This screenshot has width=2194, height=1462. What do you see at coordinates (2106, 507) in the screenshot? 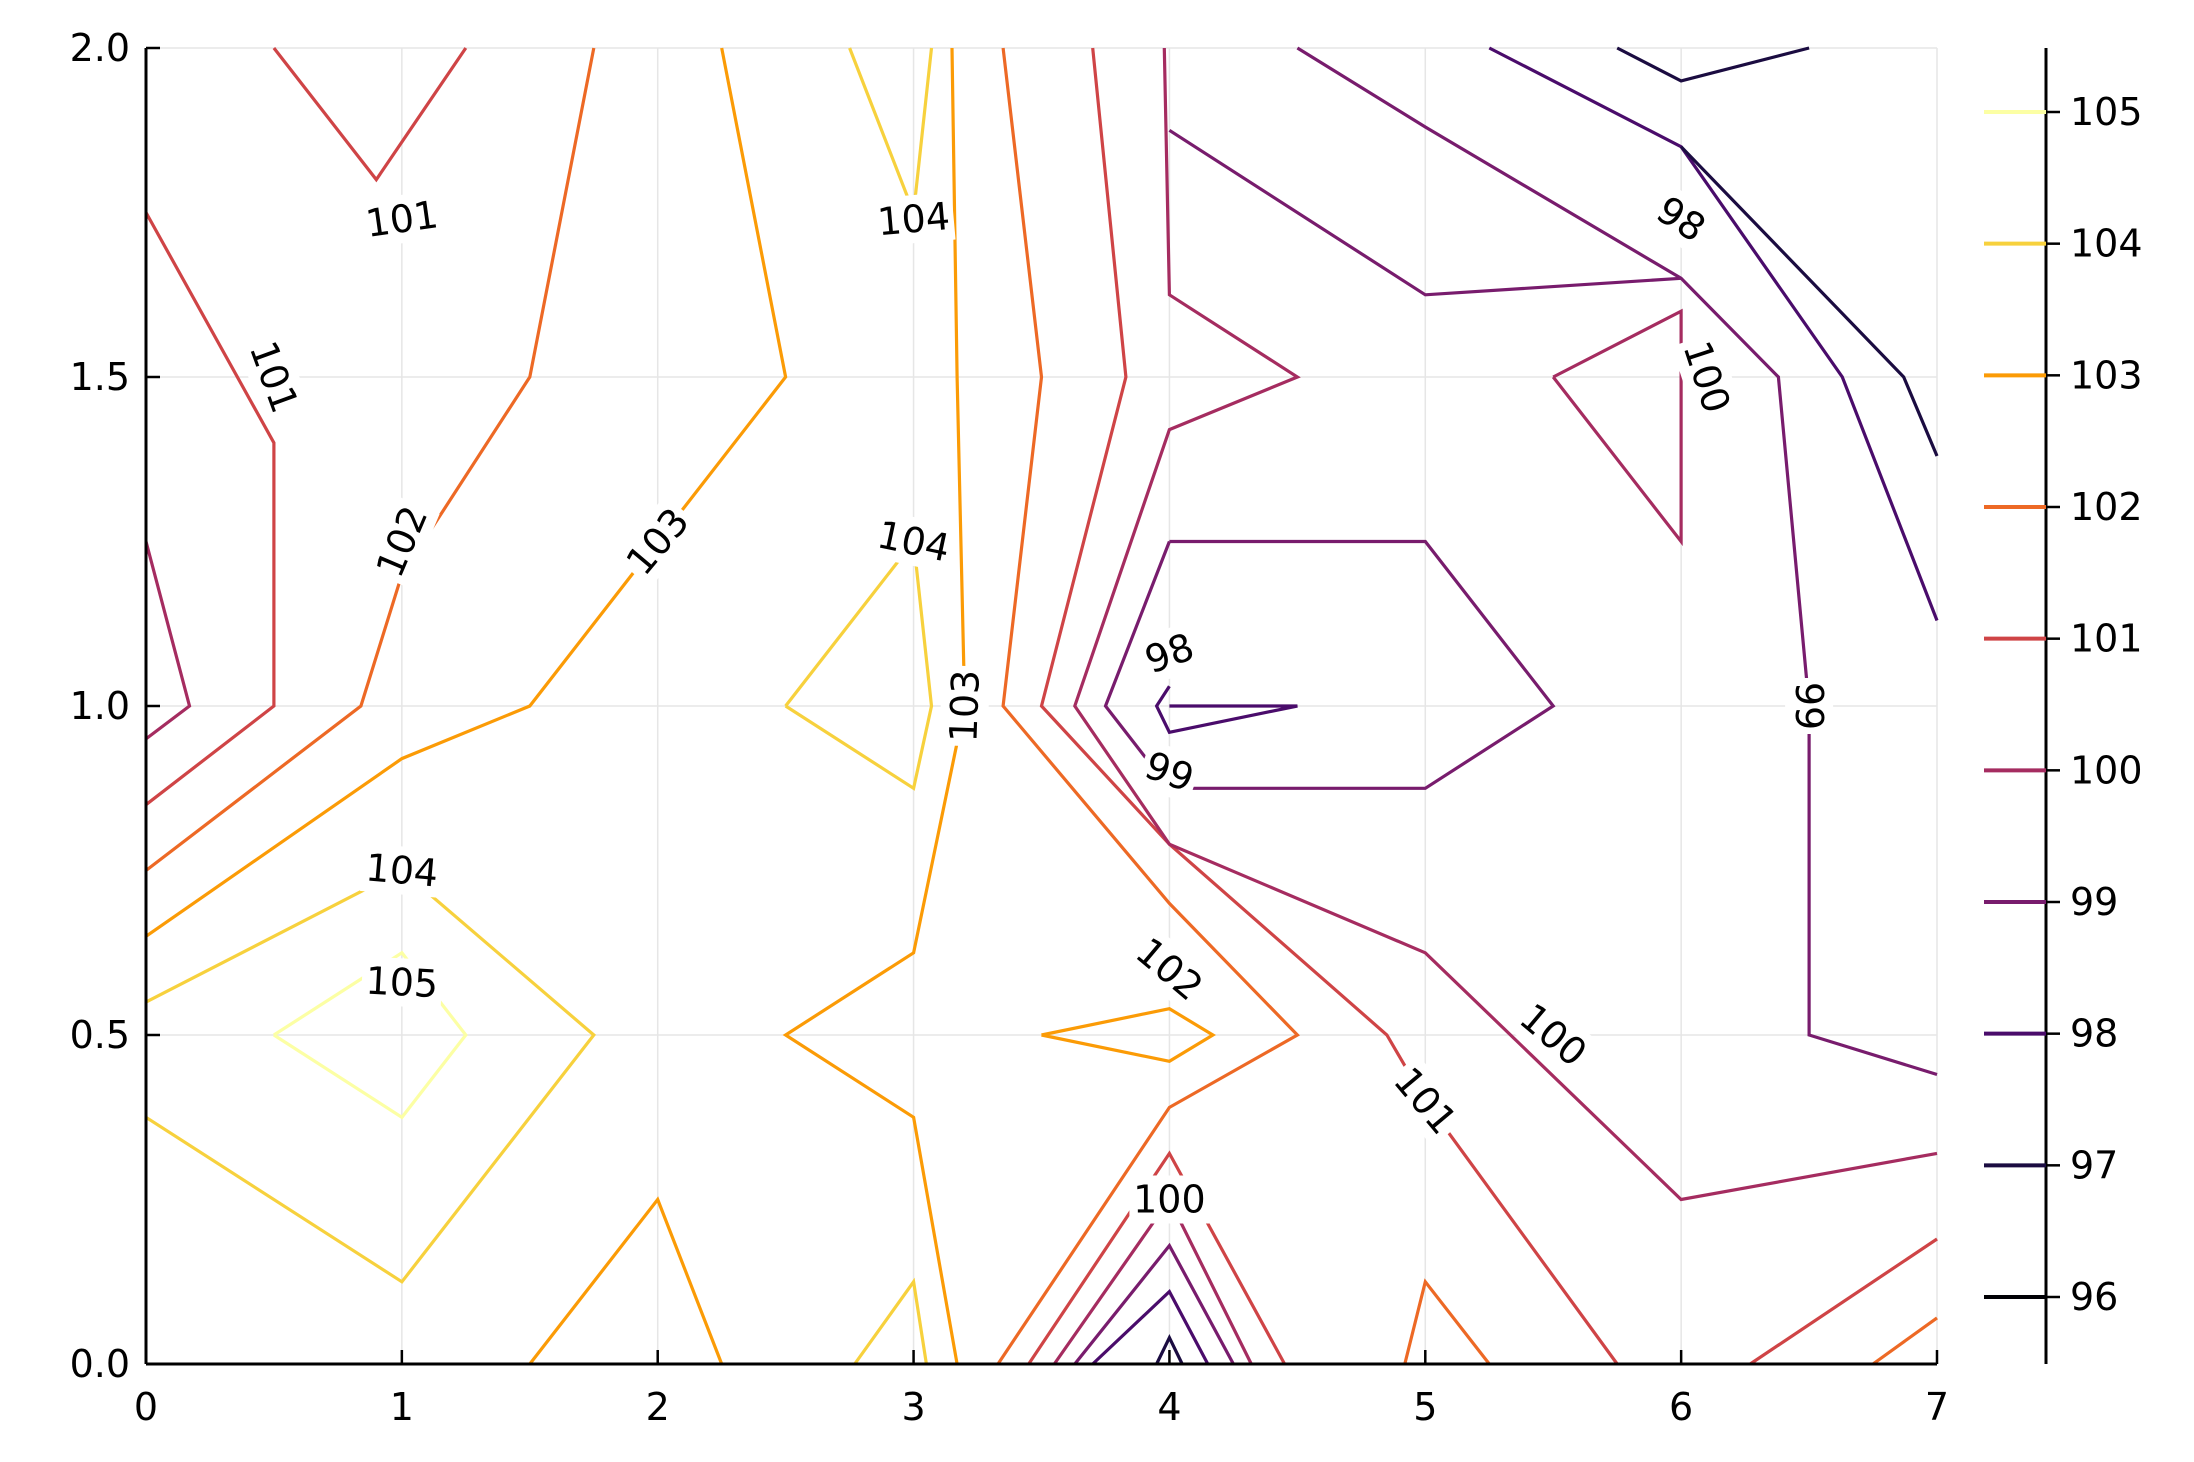
I see `colorbar-label: 102` at bounding box center [2106, 507].